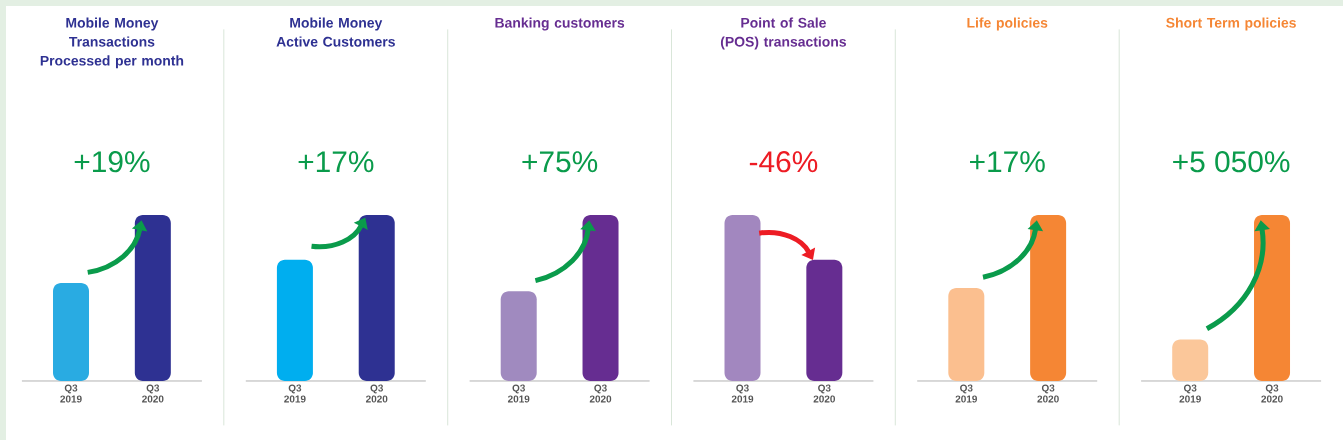 The image size is (1343, 440). What do you see at coordinates (1231, 162) in the screenshot?
I see `text: +5 050%` at bounding box center [1231, 162].